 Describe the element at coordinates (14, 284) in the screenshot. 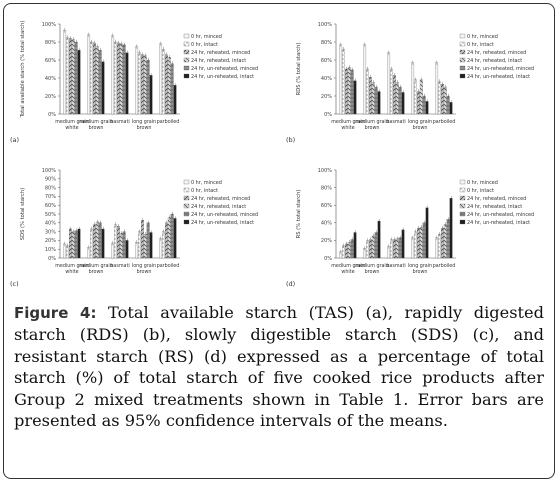

I see `panel-label: (c)` at that location.